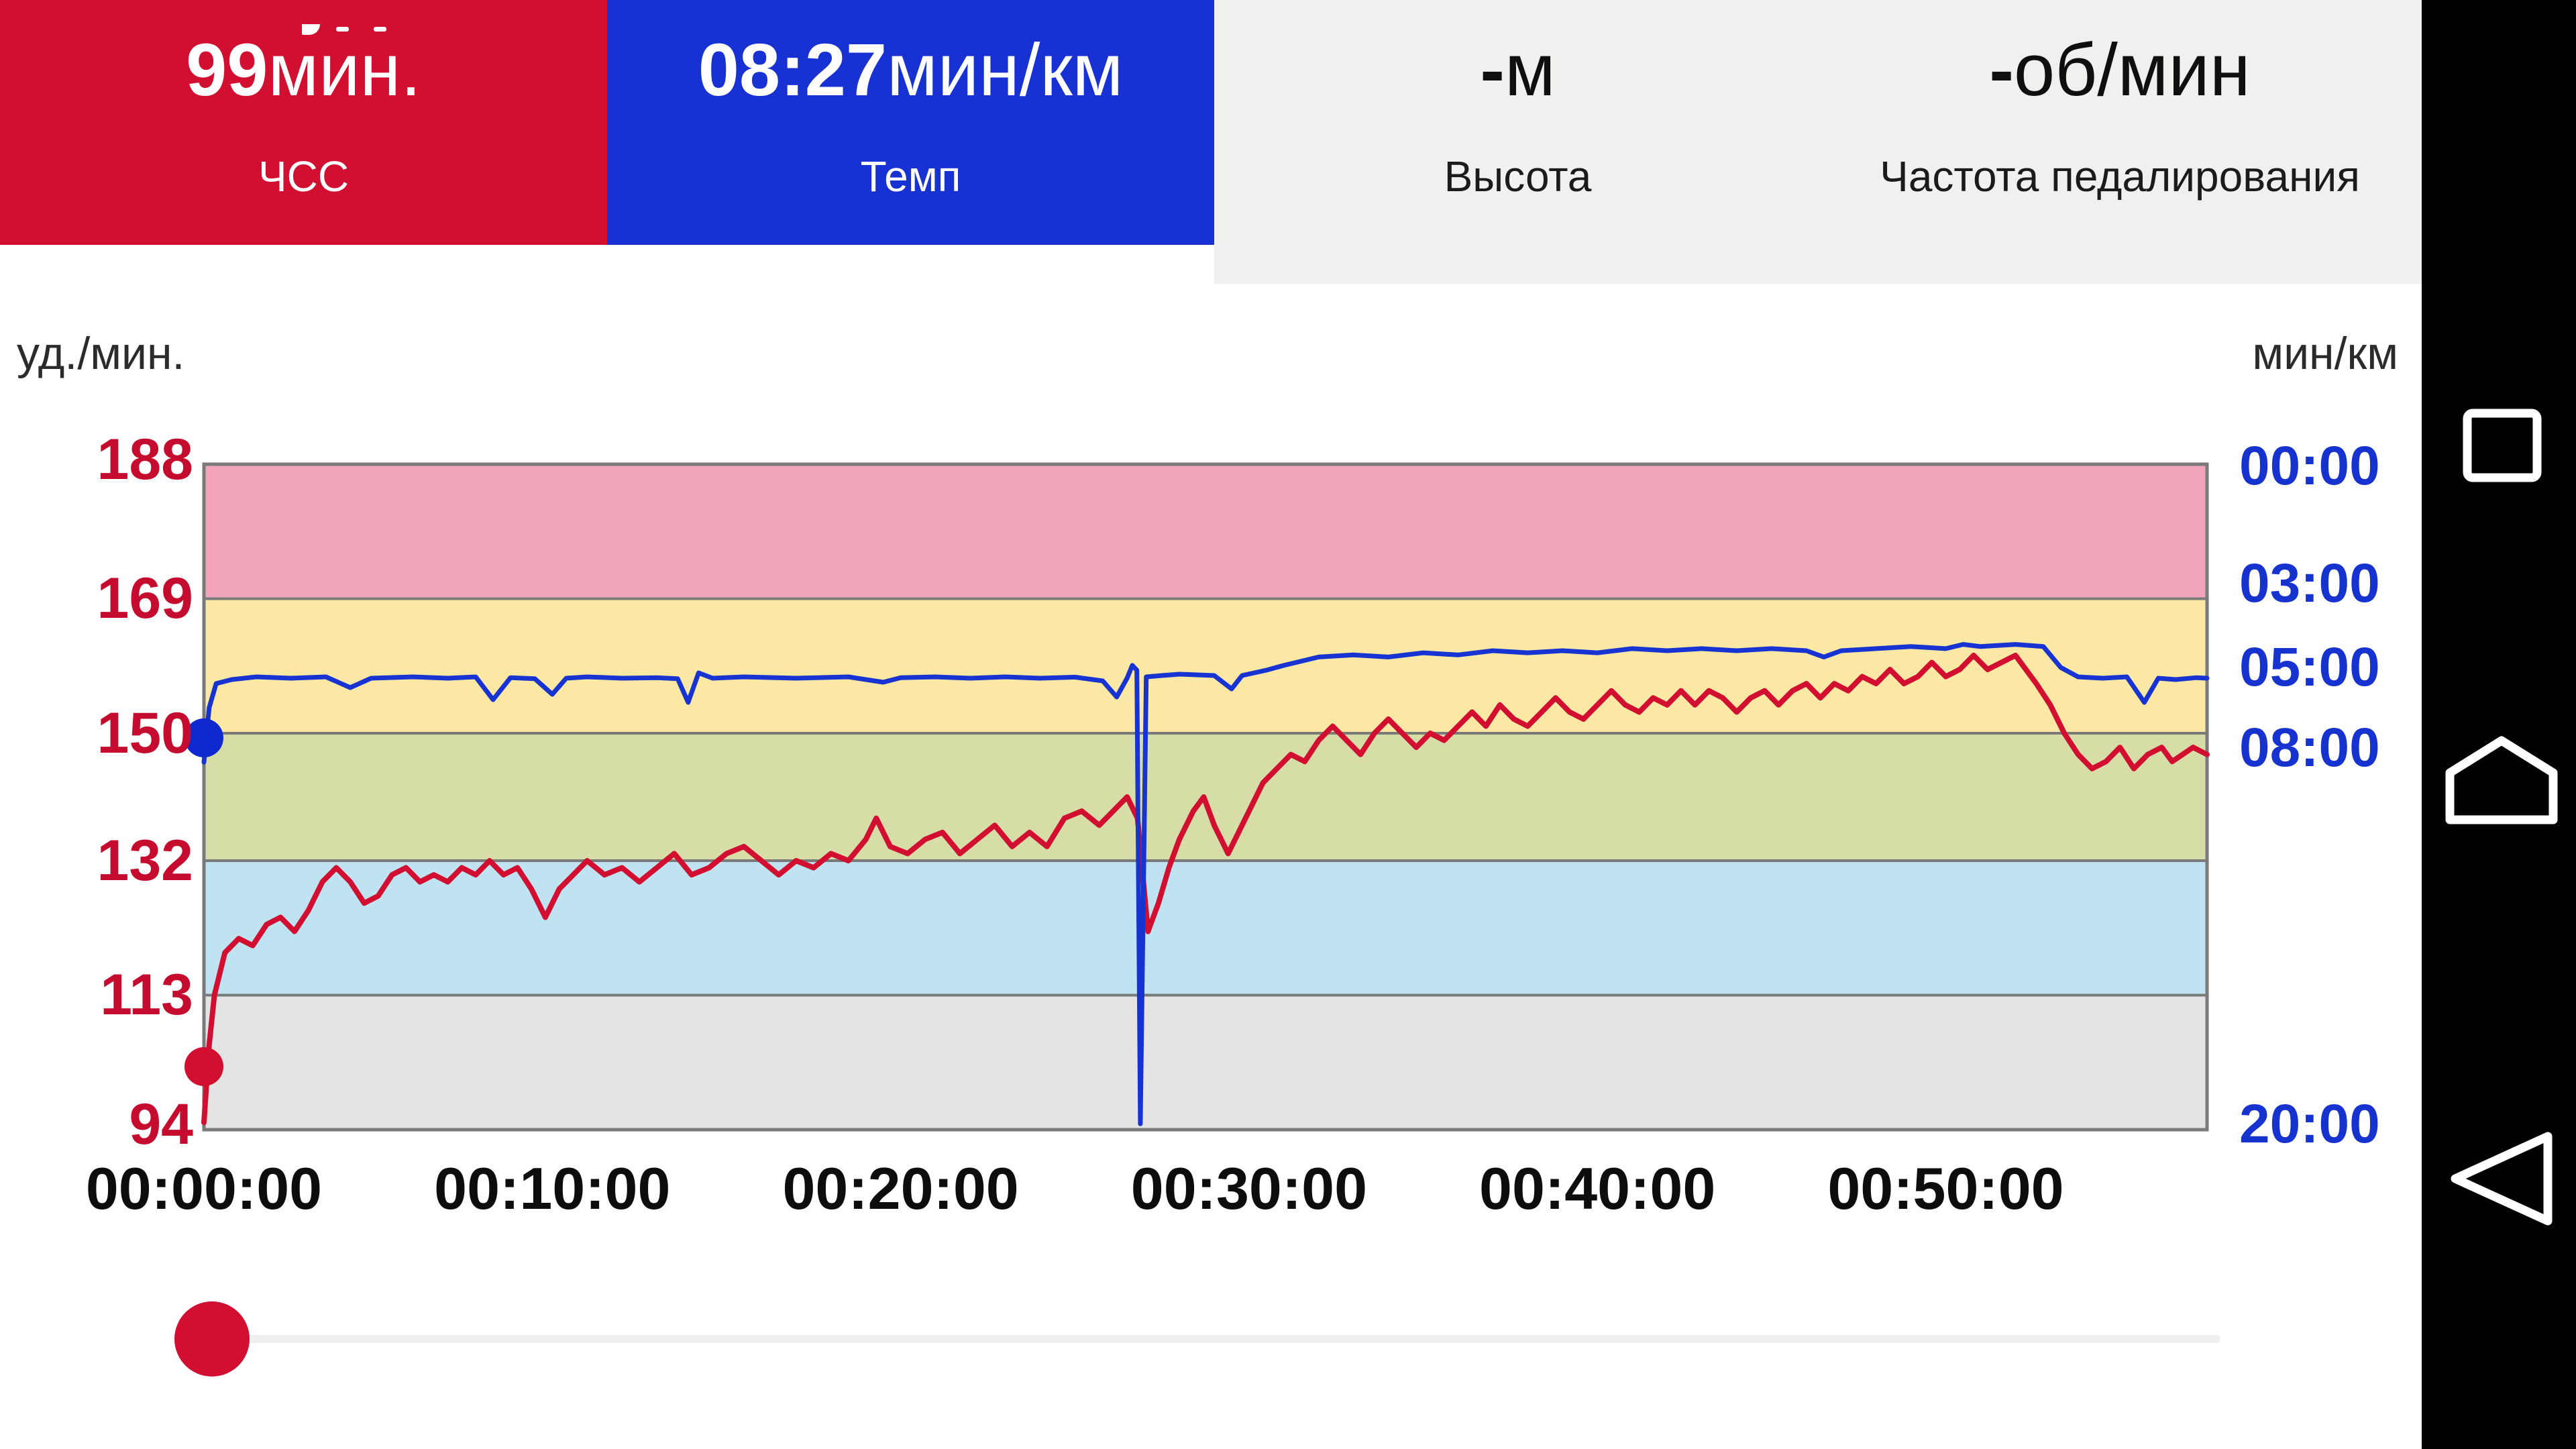  What do you see at coordinates (2501, 780) in the screenshot?
I see `home-icon` at bounding box center [2501, 780].